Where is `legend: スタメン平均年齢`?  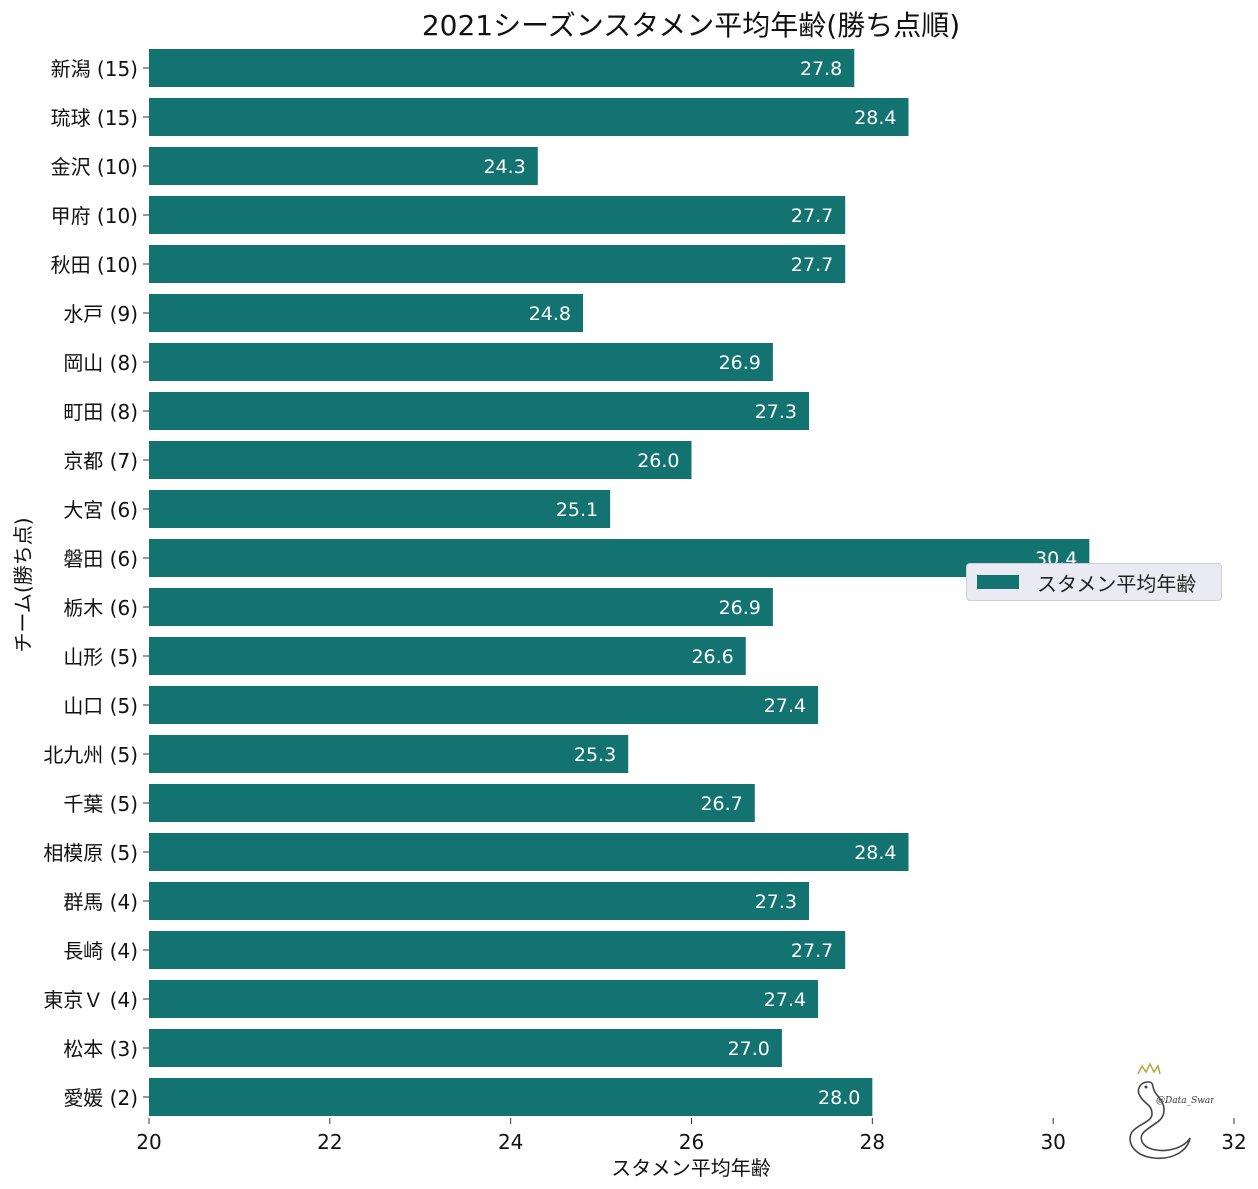
legend: スタメン平均年齢 is located at coordinates (1094, 582).